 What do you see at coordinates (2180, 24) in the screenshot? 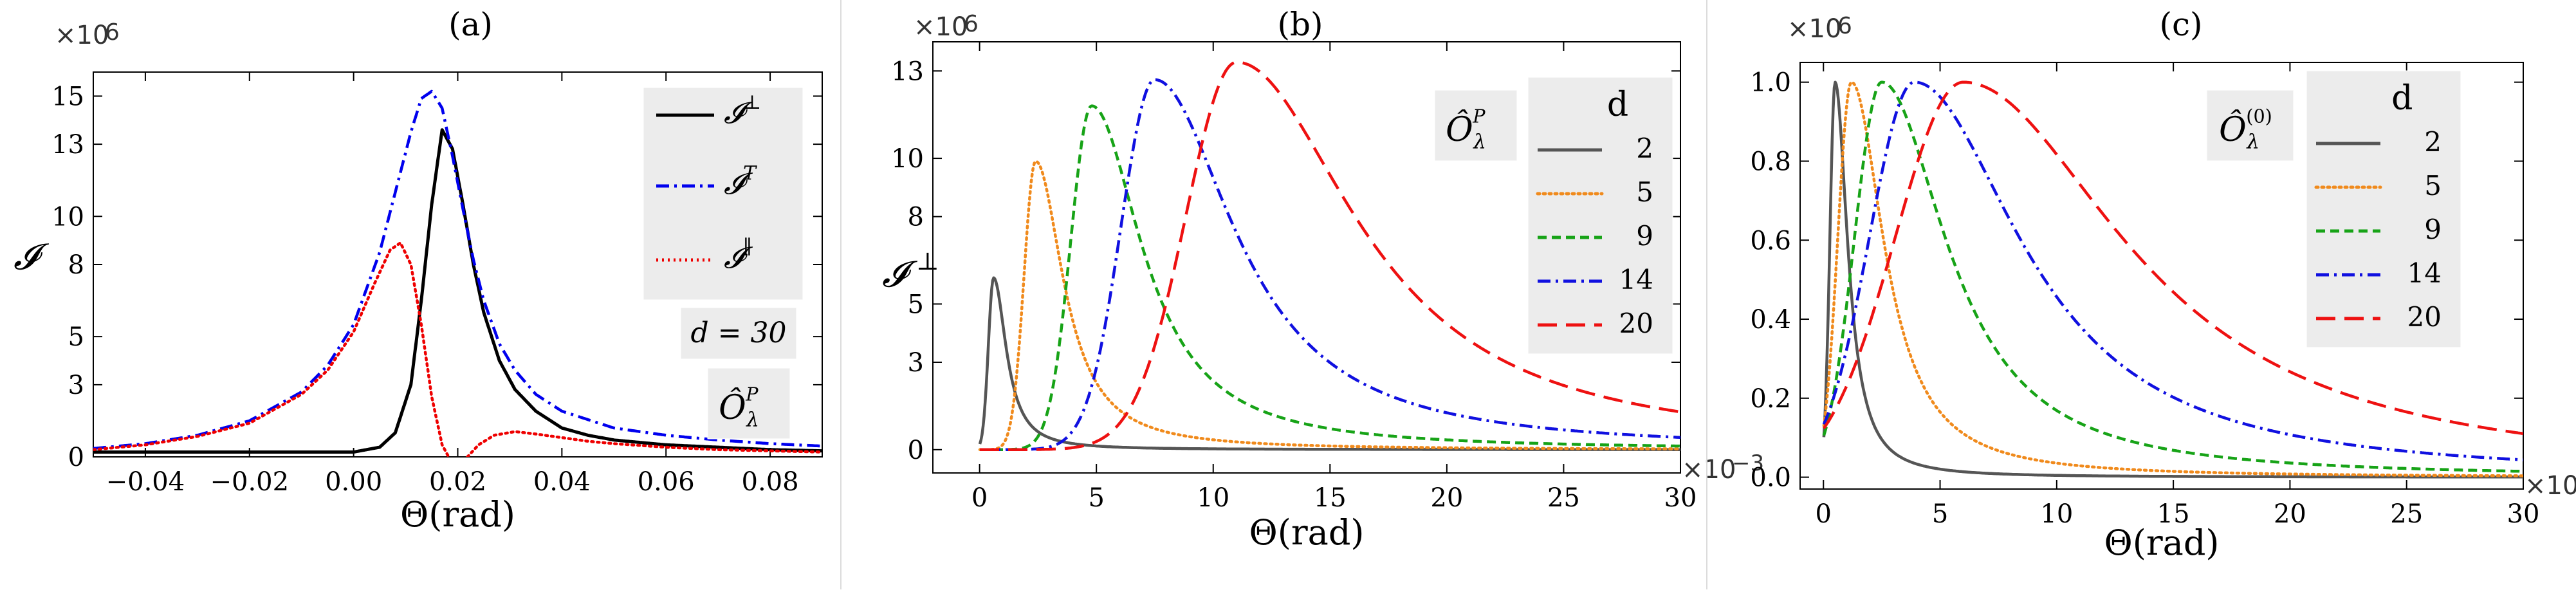
I see `panel-title: (c)` at bounding box center [2180, 24].